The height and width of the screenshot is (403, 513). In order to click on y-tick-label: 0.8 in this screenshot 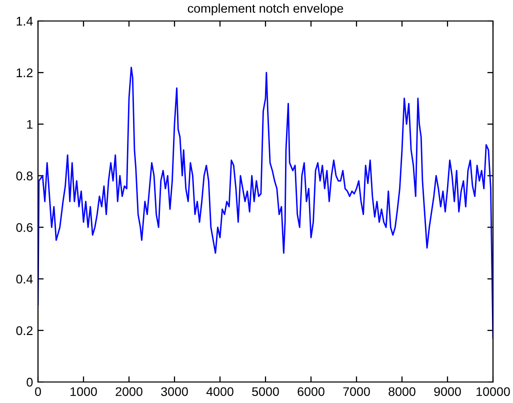, I will do `click(24, 176)`.